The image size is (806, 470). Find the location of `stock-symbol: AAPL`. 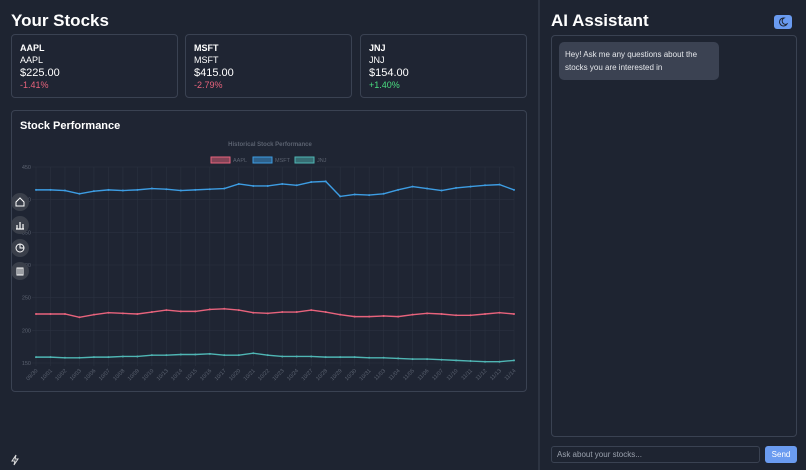

stock-symbol: AAPL is located at coordinates (32, 48).